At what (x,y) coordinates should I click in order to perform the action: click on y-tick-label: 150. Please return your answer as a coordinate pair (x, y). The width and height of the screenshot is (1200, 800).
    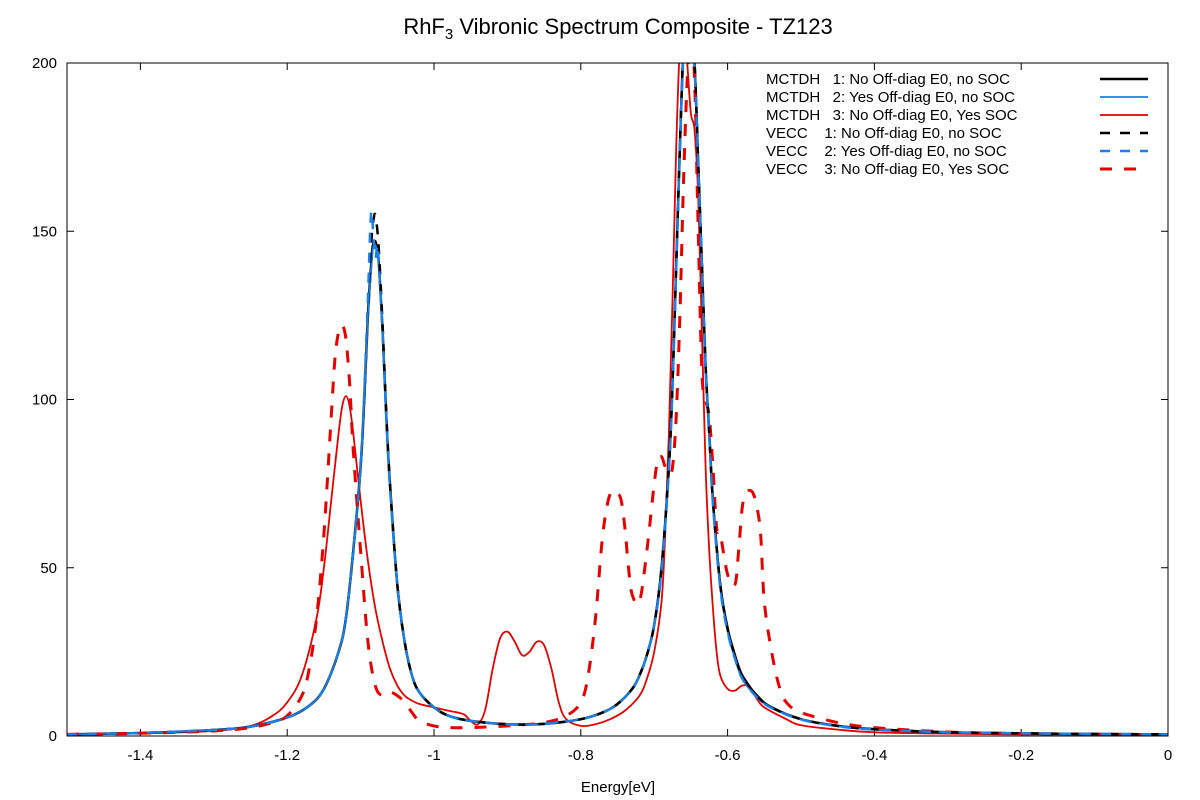
    Looking at the image, I should click on (44, 231).